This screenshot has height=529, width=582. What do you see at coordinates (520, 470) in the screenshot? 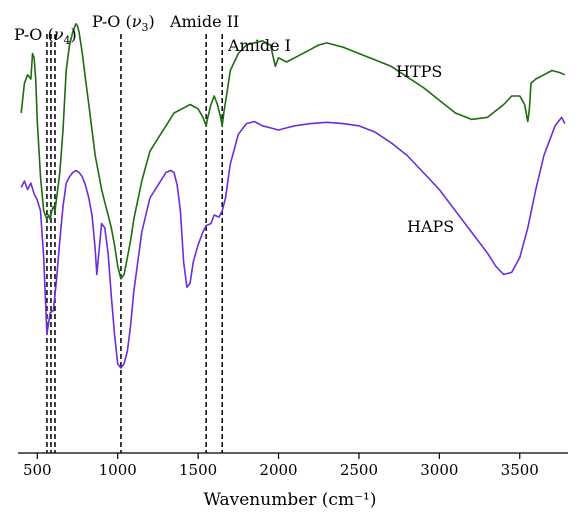
I see `x-tick-label: 3500` at bounding box center [520, 470].